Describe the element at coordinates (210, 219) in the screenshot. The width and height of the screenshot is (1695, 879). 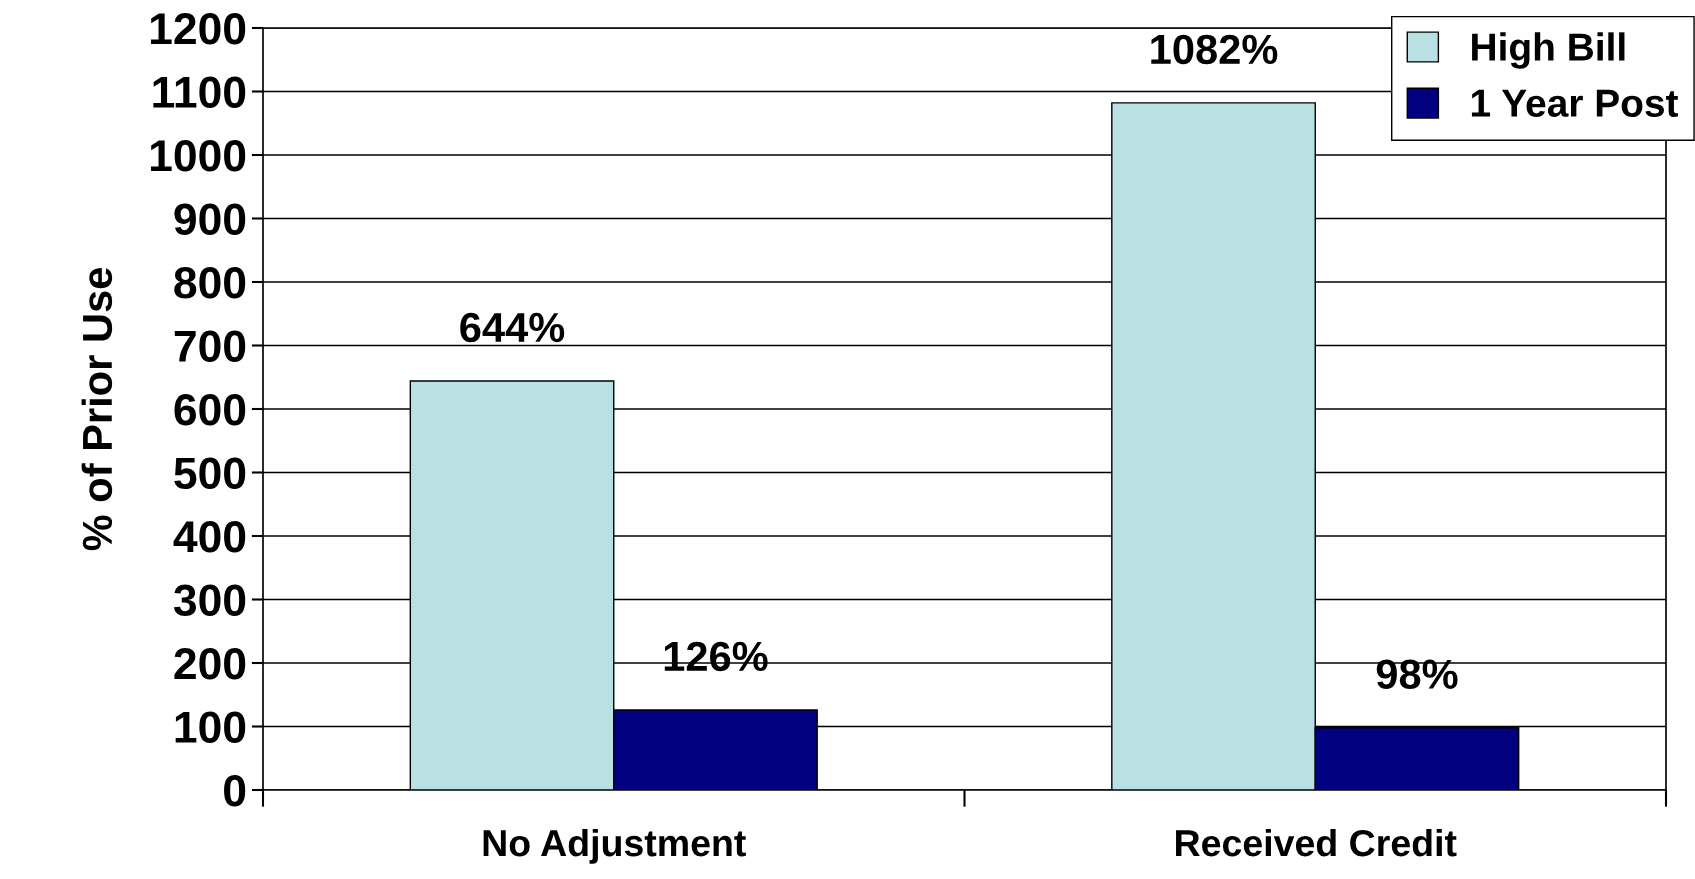
I see `y-tick-label: 900` at that location.